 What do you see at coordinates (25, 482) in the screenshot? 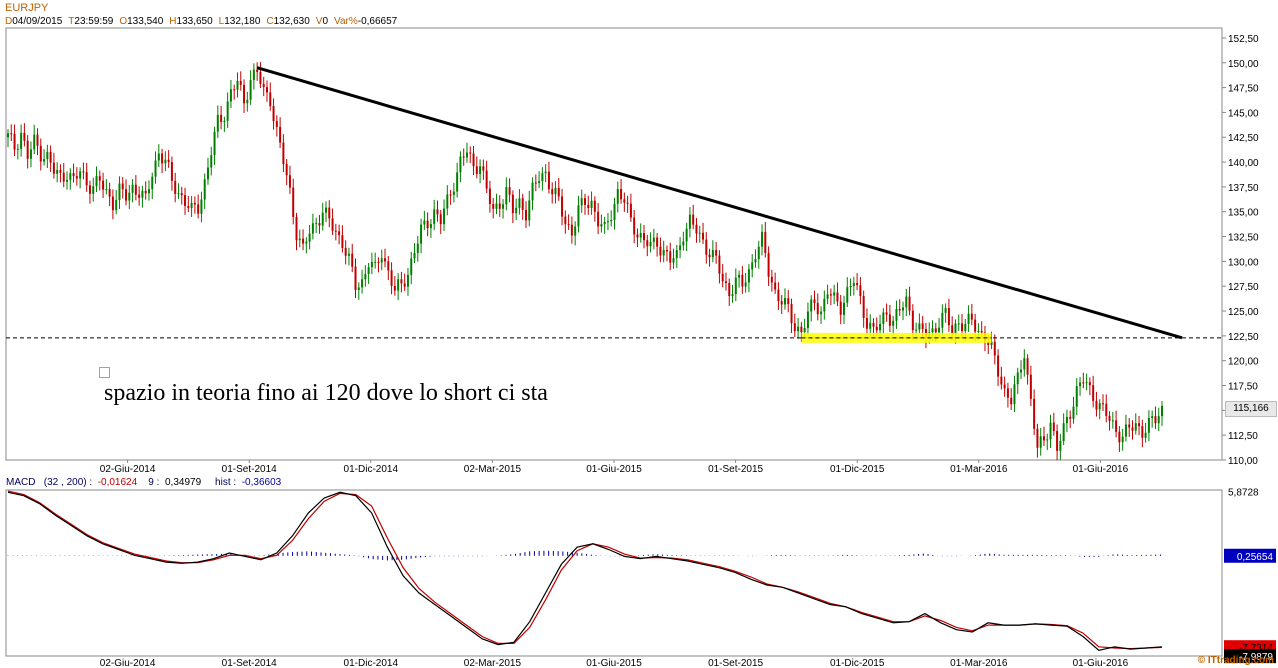
I see `macd-header-item: MACD` at bounding box center [25, 482].